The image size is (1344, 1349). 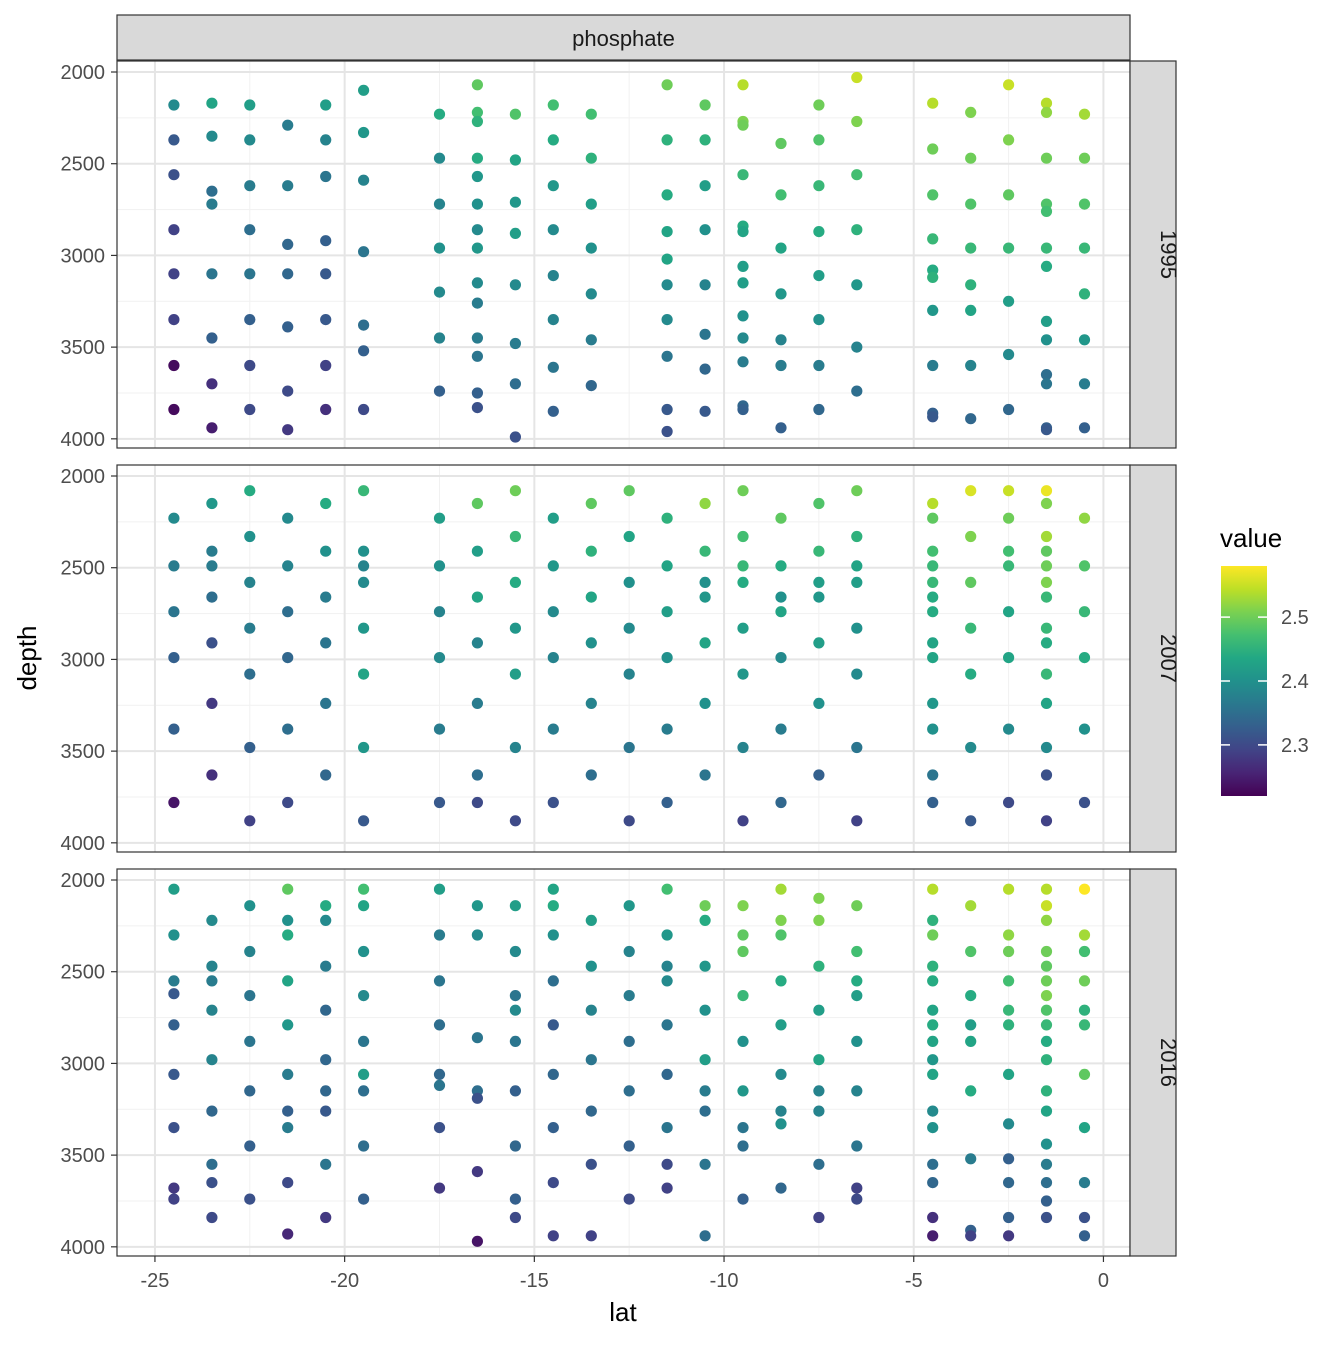 I want to click on x-tick-label: -25, so click(x=154, y=1281).